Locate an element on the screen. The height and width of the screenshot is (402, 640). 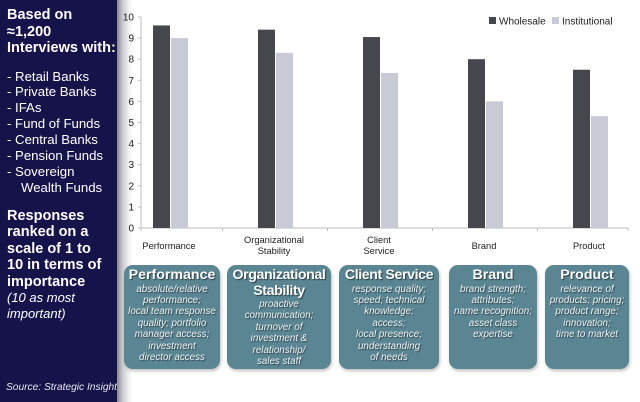
legend-swatch-institutional is located at coordinates (555, 20).